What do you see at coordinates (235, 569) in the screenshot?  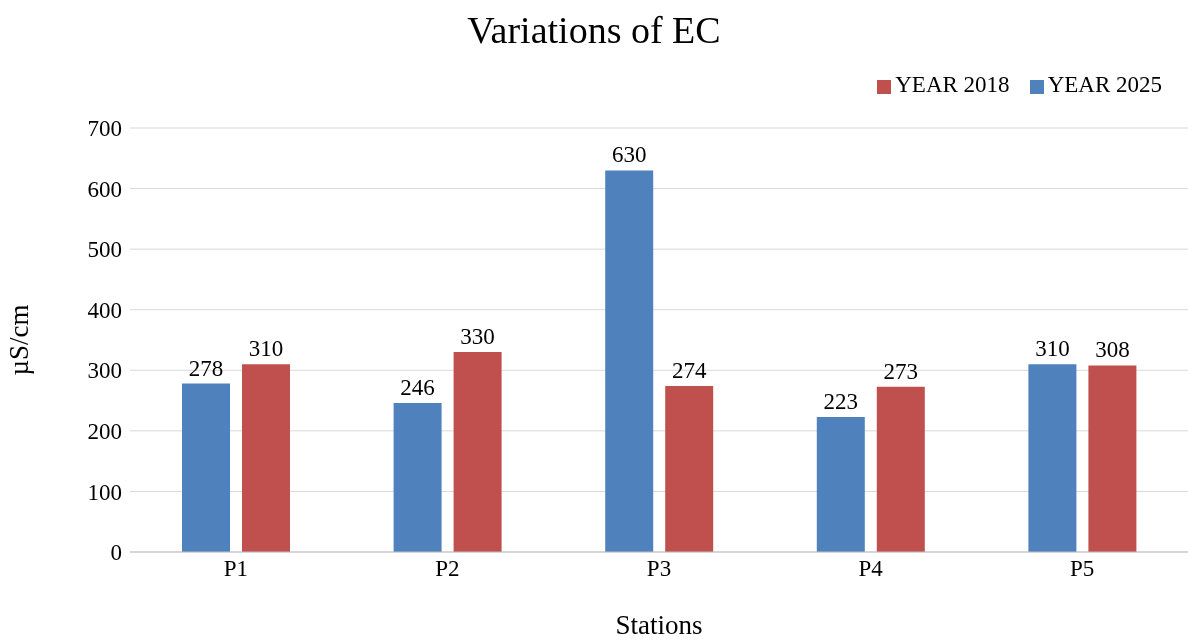 I see `x-tick-label: P1` at bounding box center [235, 569].